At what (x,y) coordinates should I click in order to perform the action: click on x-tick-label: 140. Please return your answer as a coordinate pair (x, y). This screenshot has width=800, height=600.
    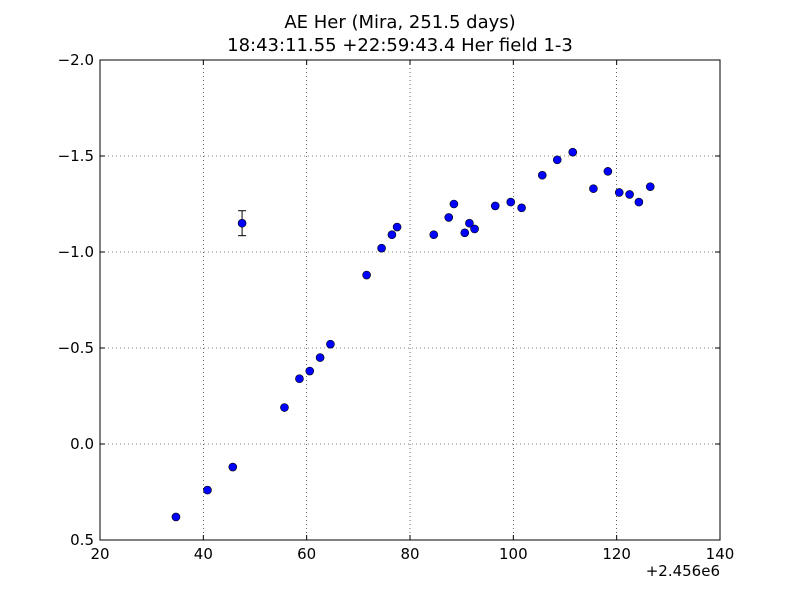
    Looking at the image, I should click on (720, 554).